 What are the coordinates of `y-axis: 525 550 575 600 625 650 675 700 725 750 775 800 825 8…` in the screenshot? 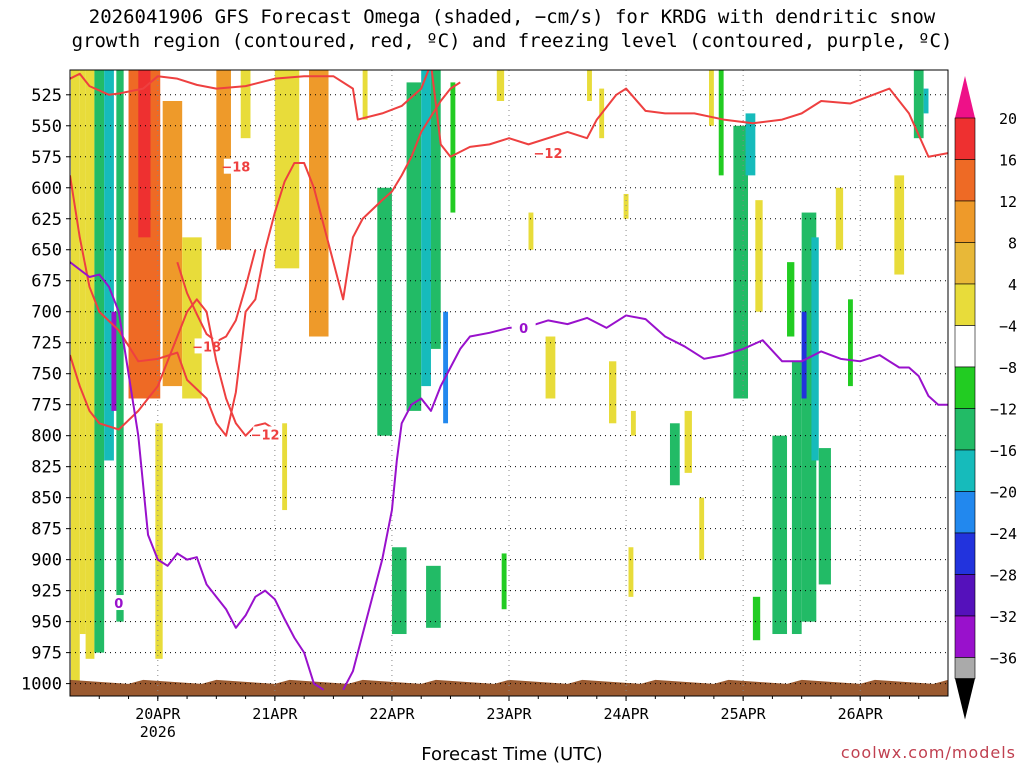 It's located at (45, 390).